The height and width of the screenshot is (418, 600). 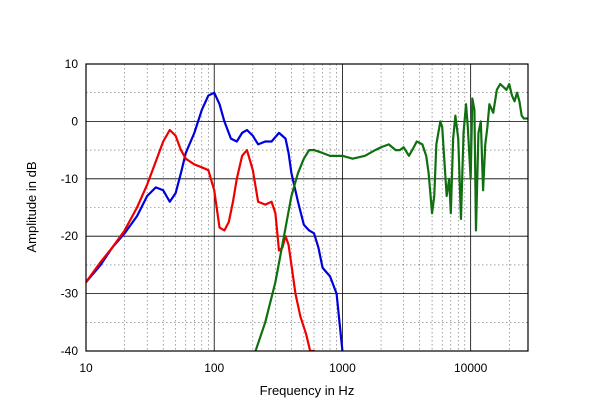 What do you see at coordinates (214, 368) in the screenshot?
I see `x-tick-label: 100` at bounding box center [214, 368].